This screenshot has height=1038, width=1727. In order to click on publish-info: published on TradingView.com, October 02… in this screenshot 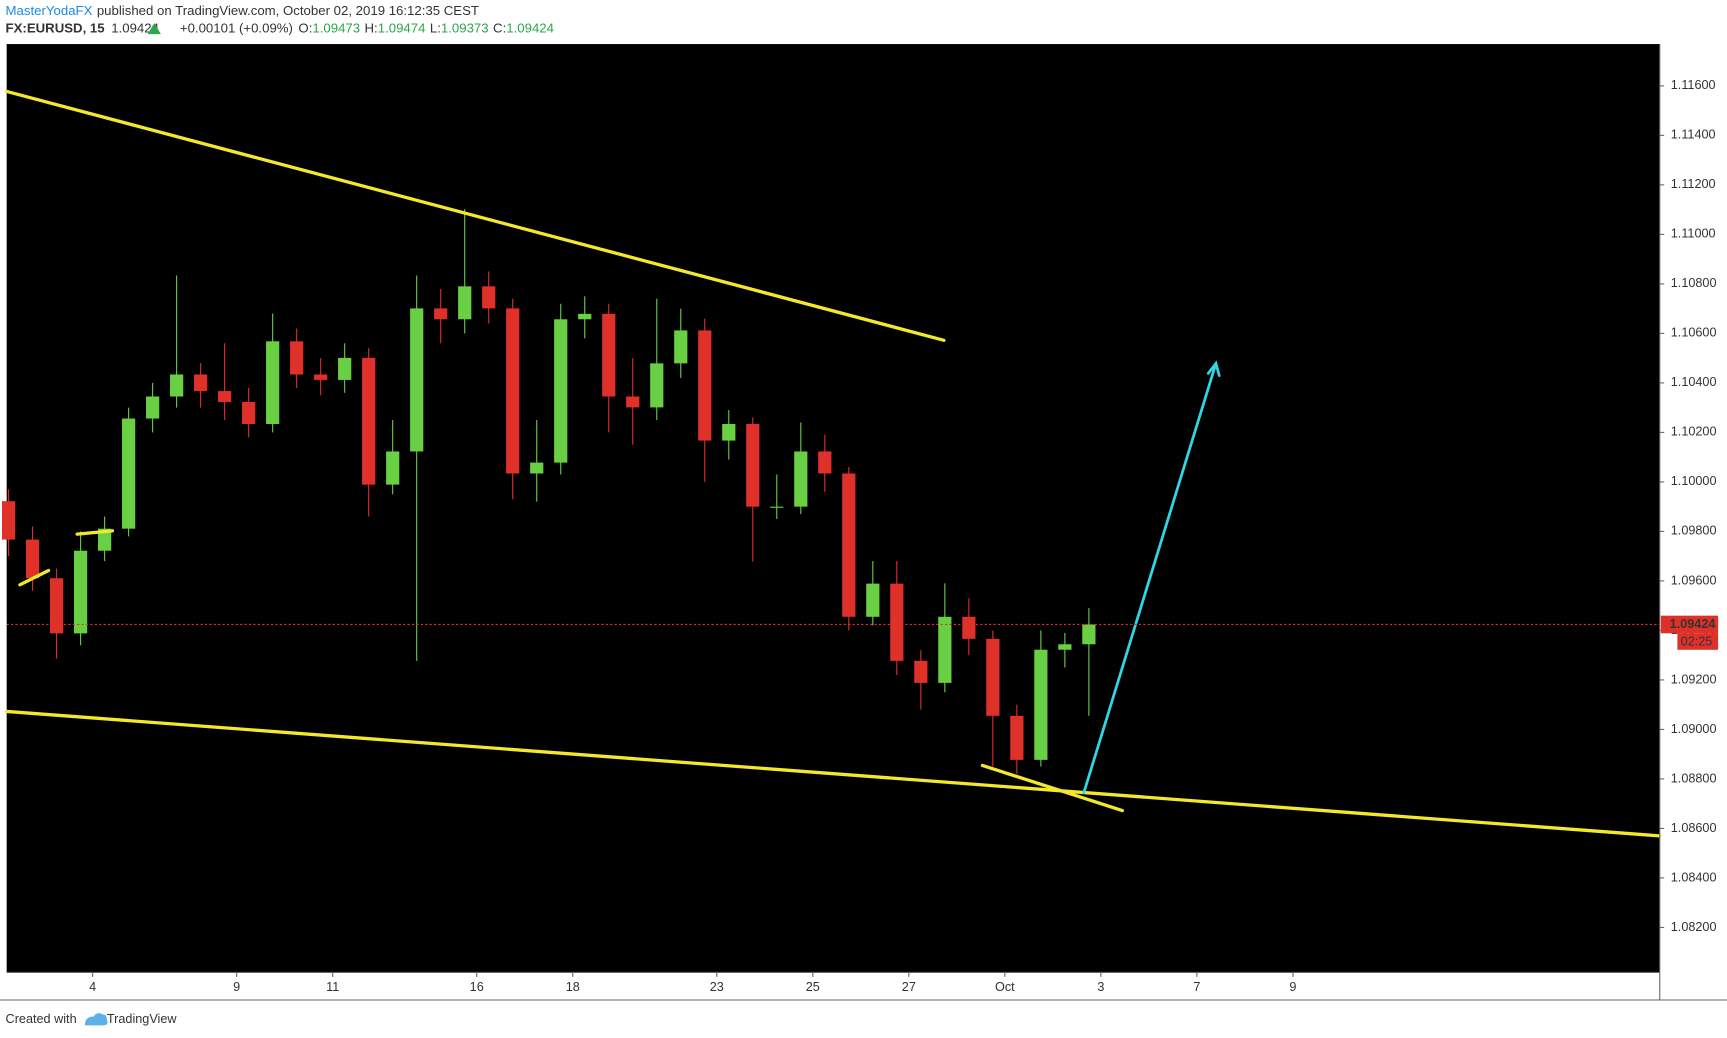, I will do `click(288, 11)`.